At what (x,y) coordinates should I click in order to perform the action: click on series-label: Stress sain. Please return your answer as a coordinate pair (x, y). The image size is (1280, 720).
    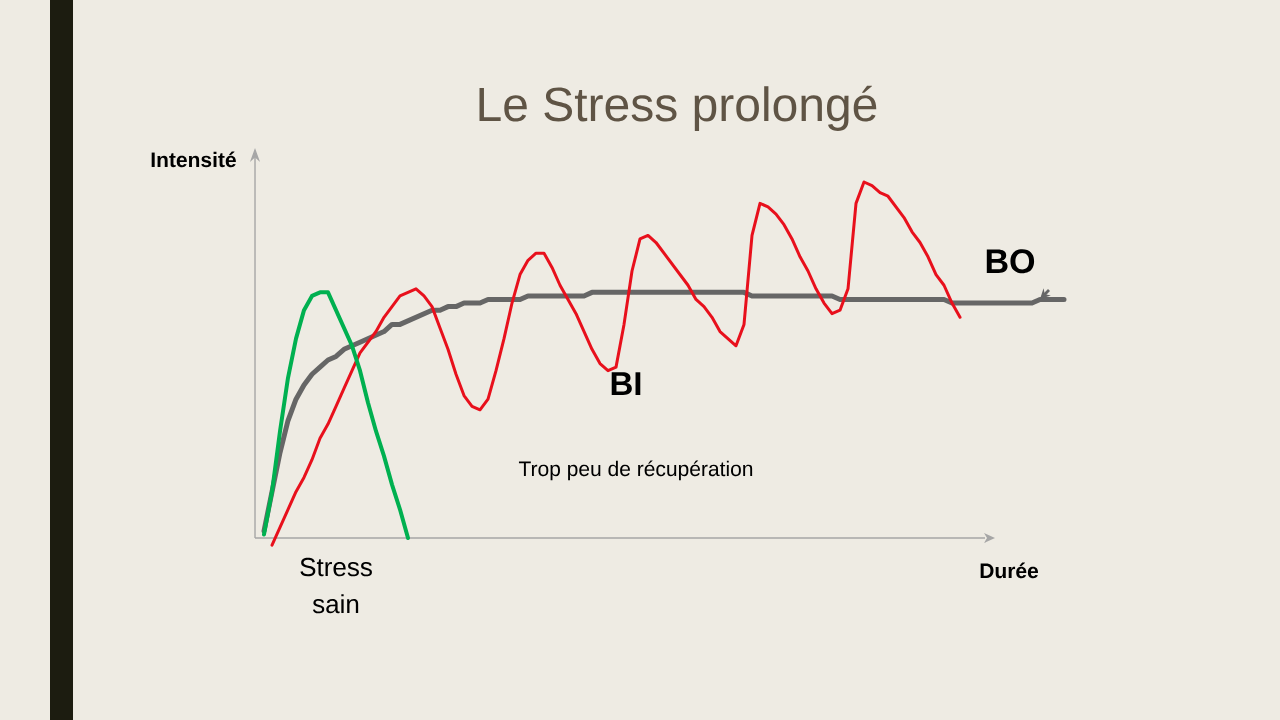
    Looking at the image, I should click on (336, 585).